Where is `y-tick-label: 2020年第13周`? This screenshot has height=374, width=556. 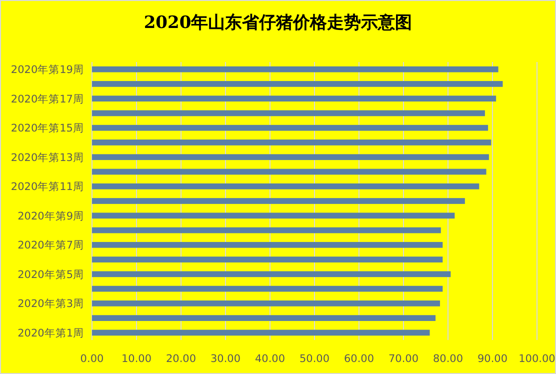
y-tick-label: 2020年第13周 is located at coordinates (47, 158).